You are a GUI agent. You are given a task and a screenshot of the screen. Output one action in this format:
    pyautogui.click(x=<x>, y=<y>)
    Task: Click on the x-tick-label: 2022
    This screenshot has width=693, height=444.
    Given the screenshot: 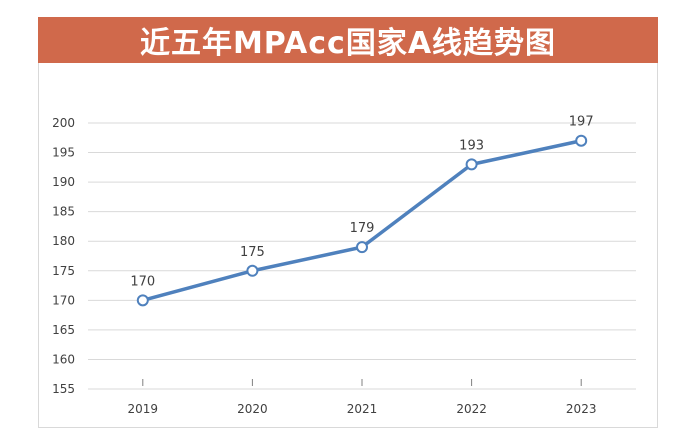 What is the action you would take?
    pyautogui.click(x=471, y=409)
    